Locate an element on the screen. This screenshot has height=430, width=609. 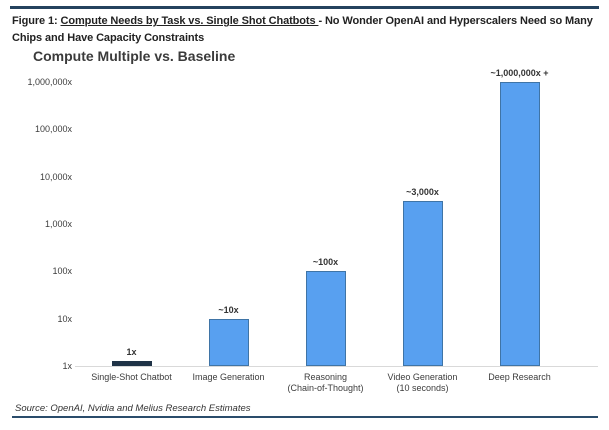
x-category-label: Deep Research is located at coordinates (519, 377).